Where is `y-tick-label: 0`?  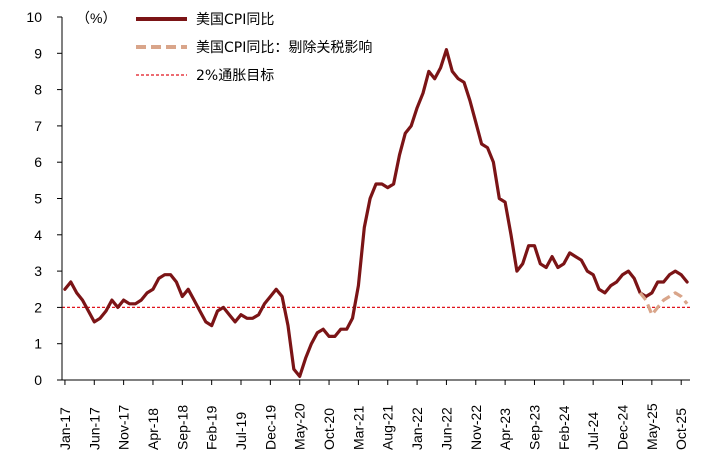
y-tick-label: 0 is located at coordinates (38, 380).